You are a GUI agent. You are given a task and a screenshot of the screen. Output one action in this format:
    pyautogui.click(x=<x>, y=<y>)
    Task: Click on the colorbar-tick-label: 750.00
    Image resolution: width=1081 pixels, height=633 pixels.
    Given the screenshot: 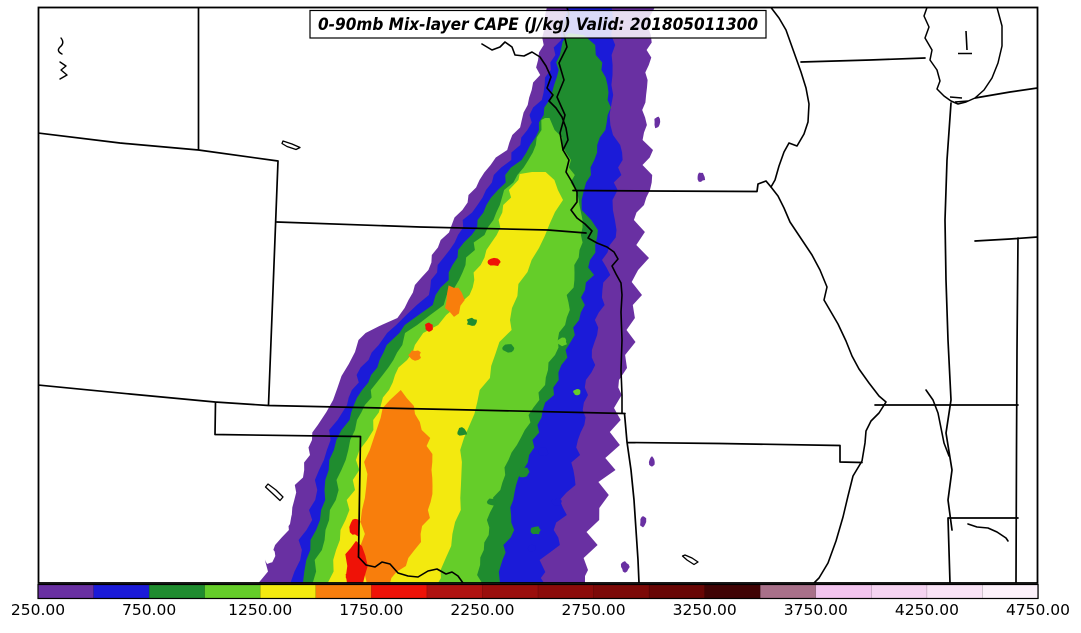 What is the action you would take?
    pyautogui.click(x=149, y=610)
    